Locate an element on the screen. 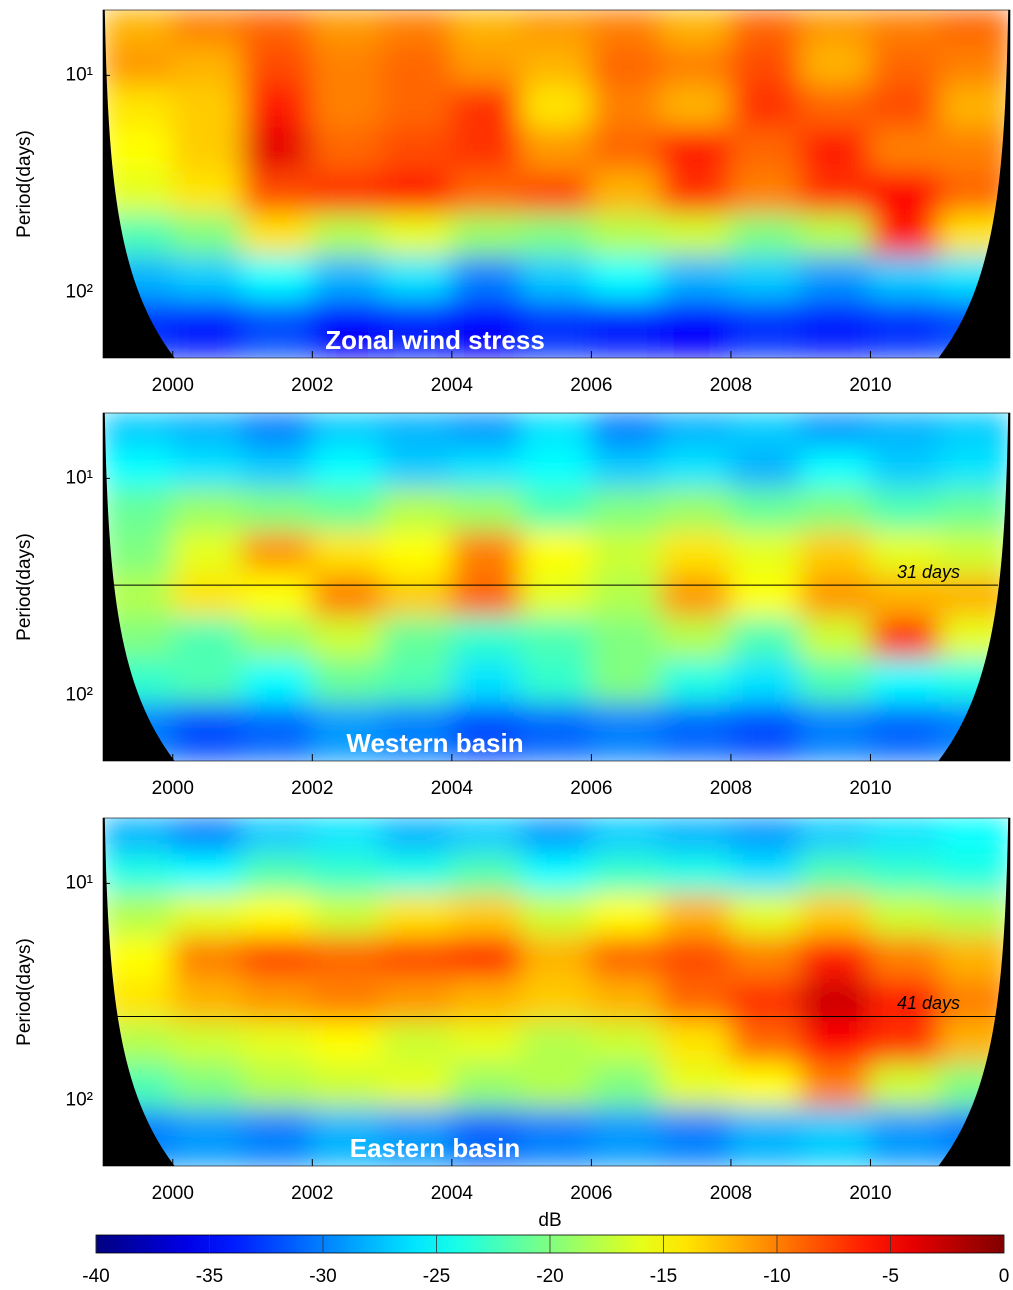  y-axis-label: Period(days) is located at coordinates (24, 184).